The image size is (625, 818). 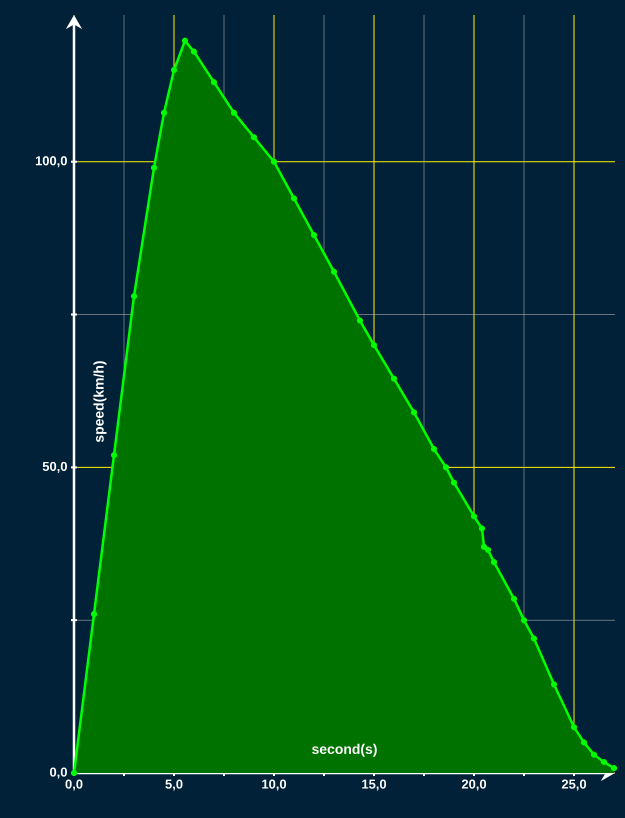 What do you see at coordinates (474, 785) in the screenshot?
I see `x-tick-label: 20,0` at bounding box center [474, 785].